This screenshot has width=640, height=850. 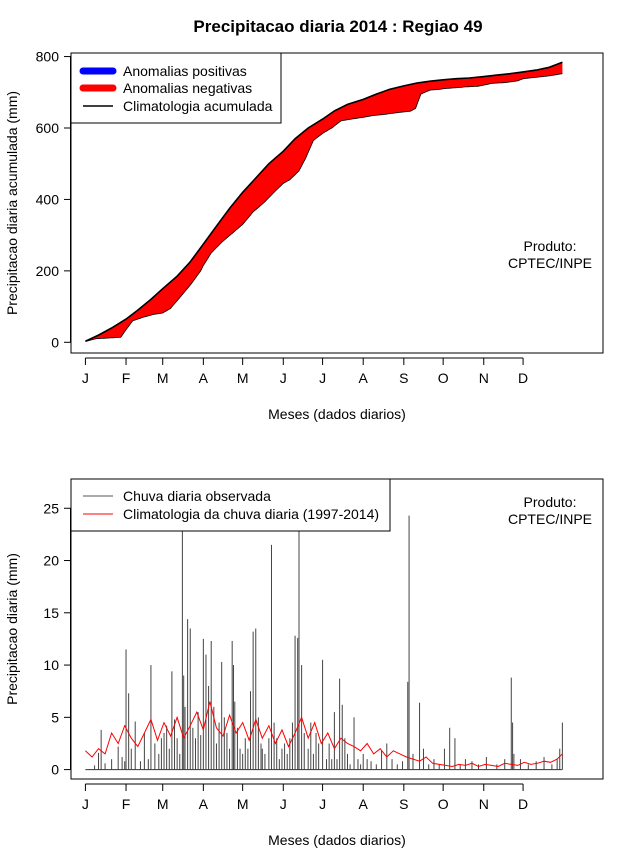 I want to click on y-tick-label-bottom: 5, so click(x=55, y=717).